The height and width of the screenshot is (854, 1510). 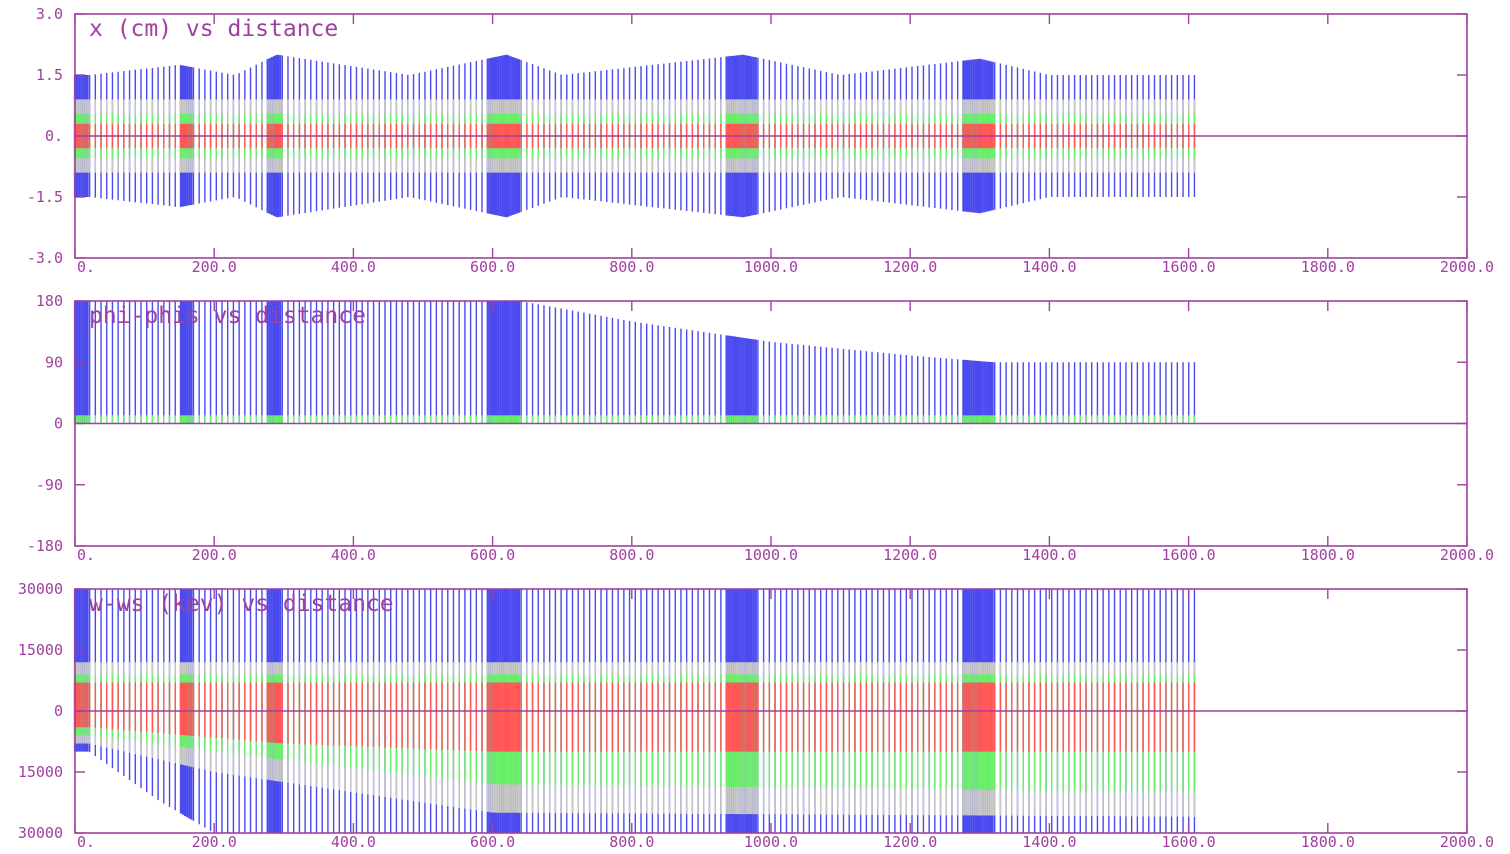 What do you see at coordinates (227, 316) in the screenshot?
I see `panel-title: phi-phis vs distance` at bounding box center [227, 316].